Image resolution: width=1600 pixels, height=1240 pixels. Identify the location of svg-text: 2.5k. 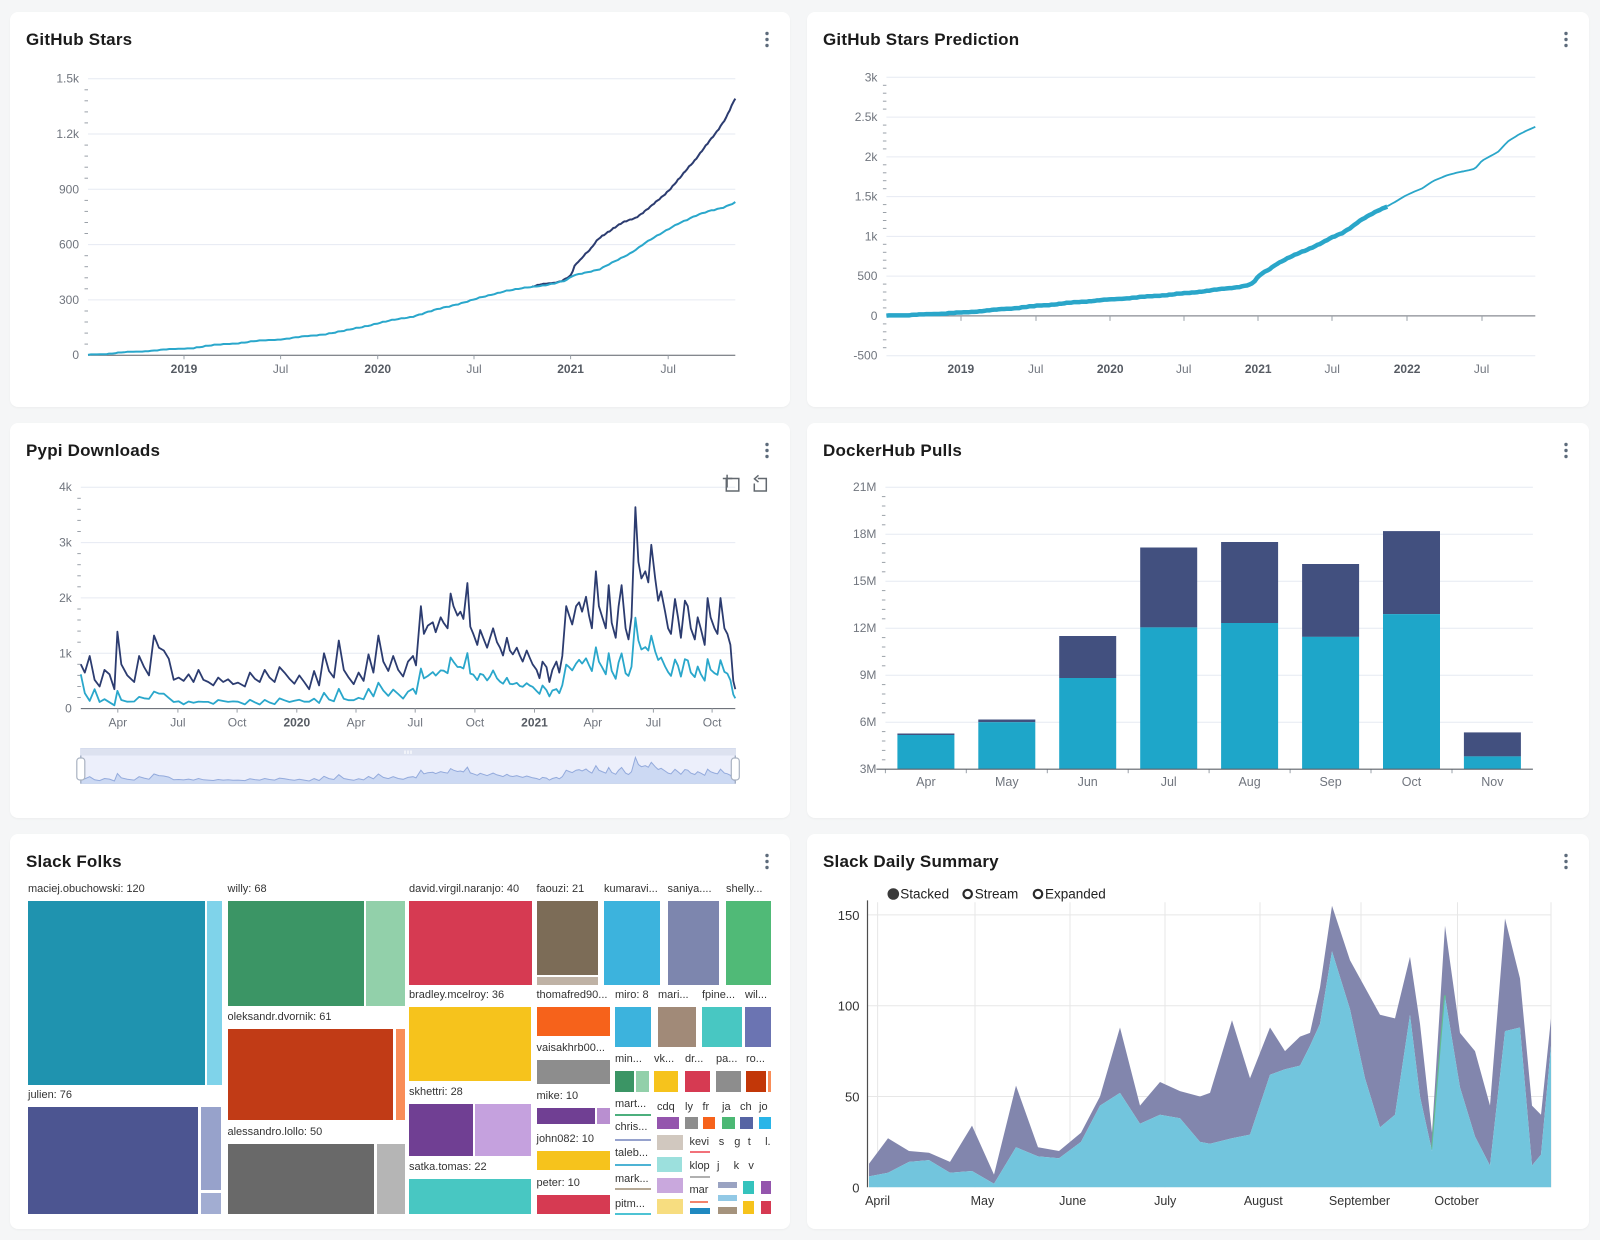
(867, 117).